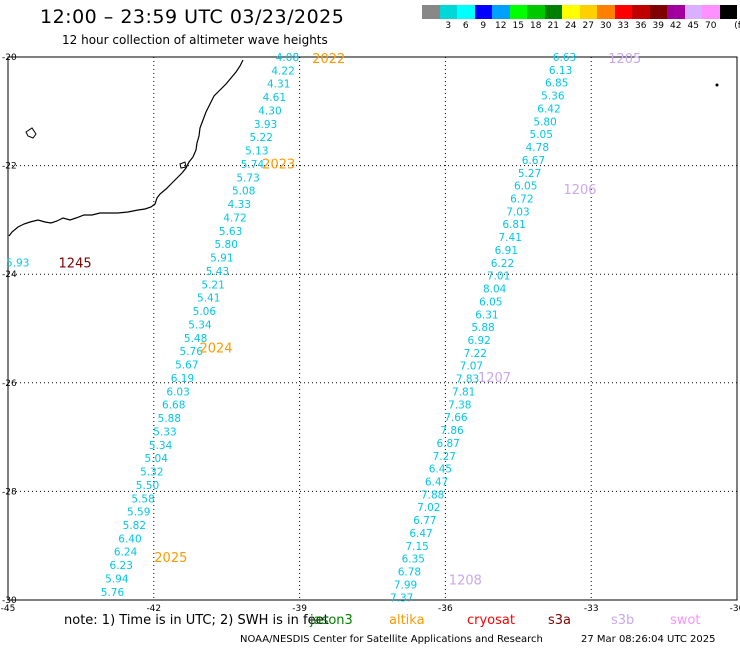  Describe the element at coordinates (478, 341) in the screenshot. I see `wave-height-value: 6.92` at that location.